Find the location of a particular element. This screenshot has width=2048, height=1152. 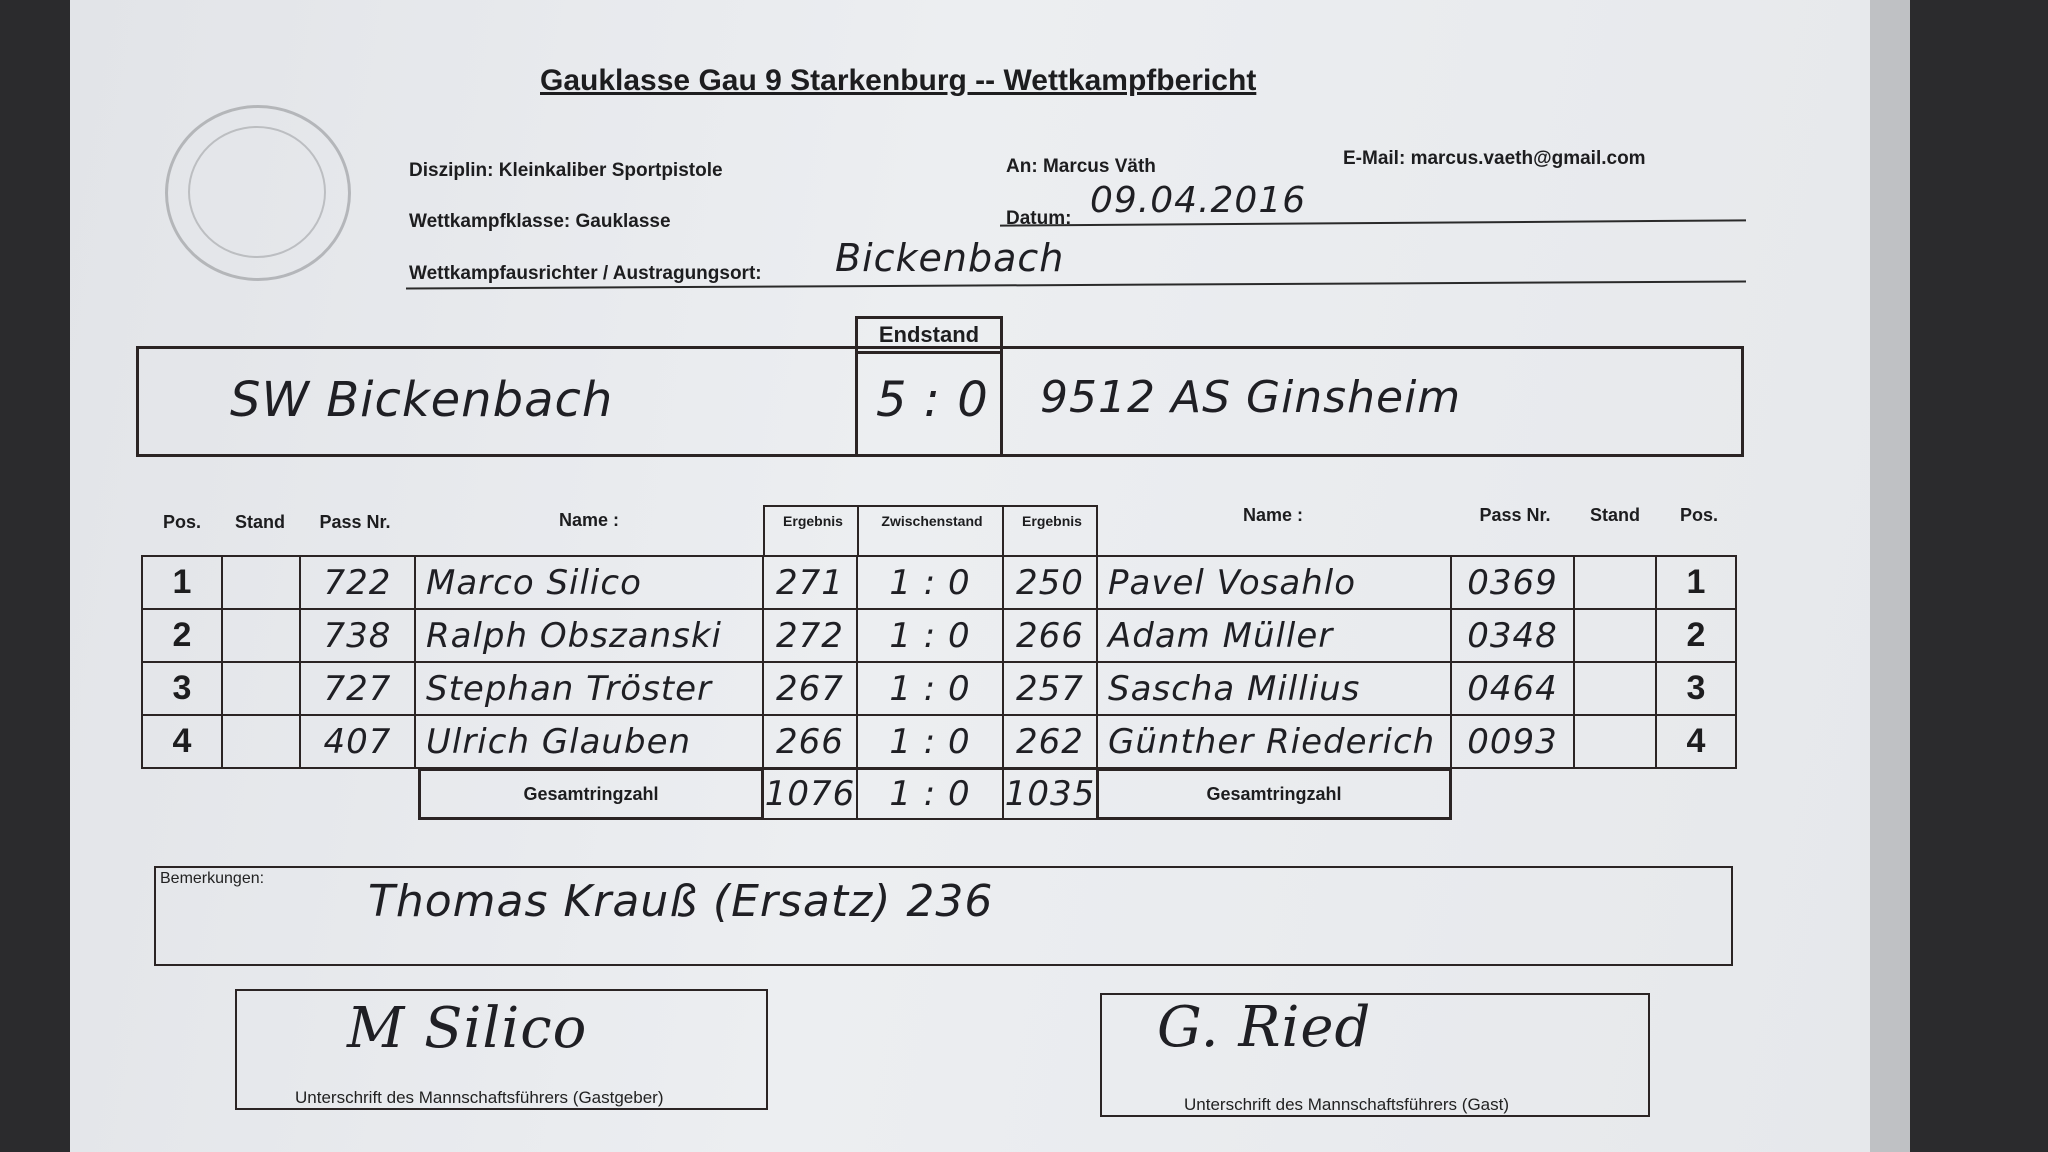

name-guest-cell: Pavel Vosahlo is located at coordinates (1274, 582).